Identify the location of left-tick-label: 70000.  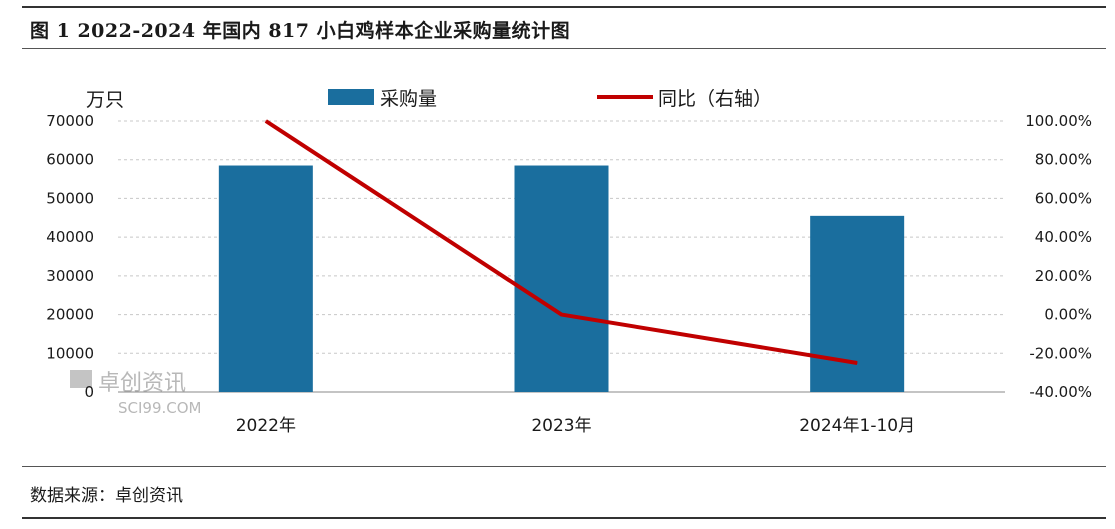
(70, 121).